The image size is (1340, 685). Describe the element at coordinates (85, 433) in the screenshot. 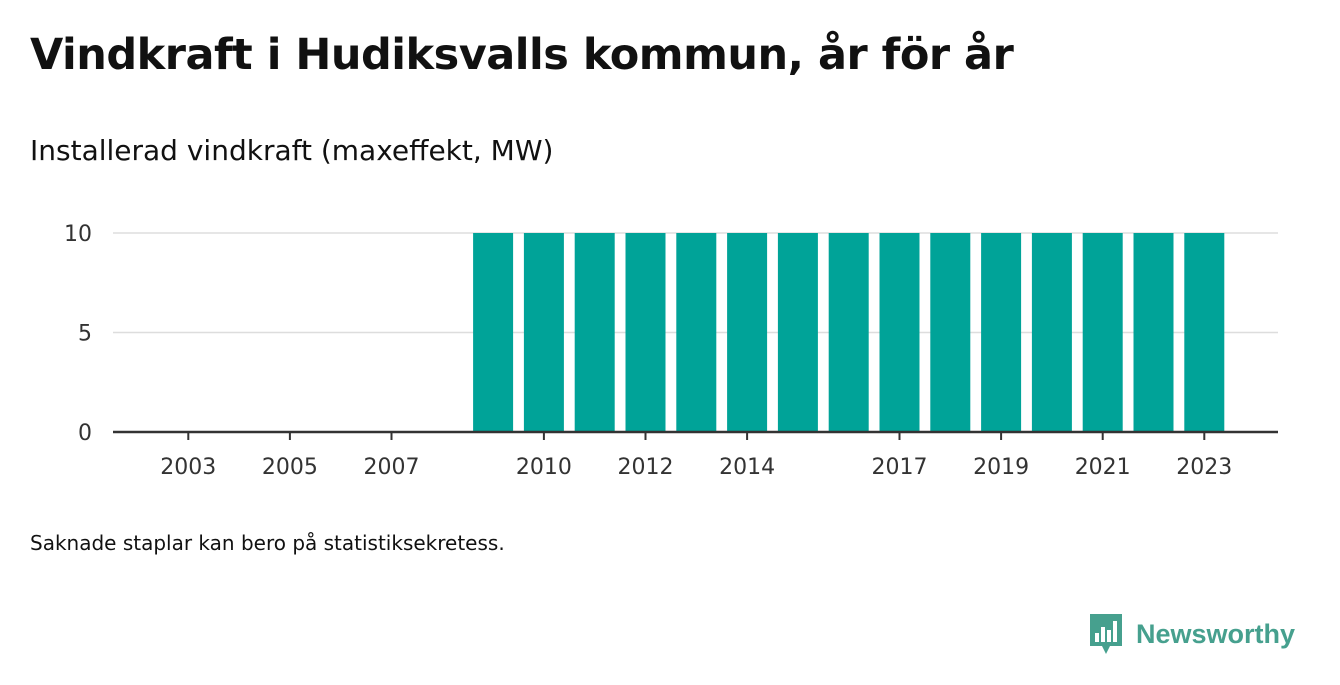

I see `y-tick-label: 0` at that location.